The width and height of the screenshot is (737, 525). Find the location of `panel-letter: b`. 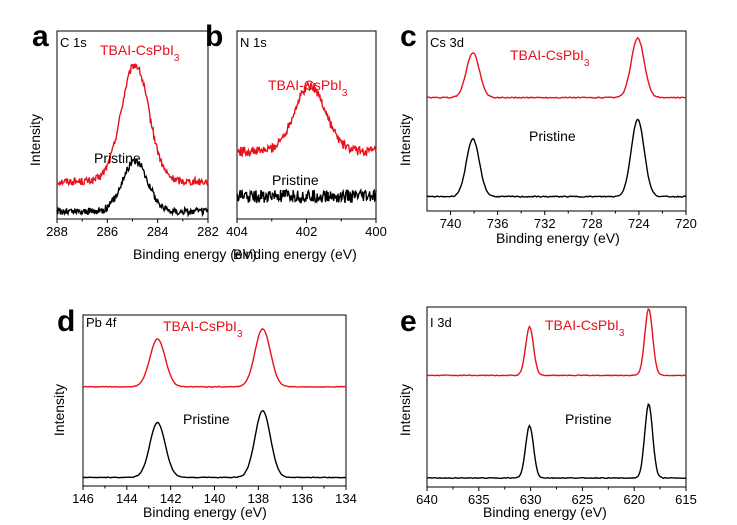

panel-letter: b is located at coordinates (214, 36).